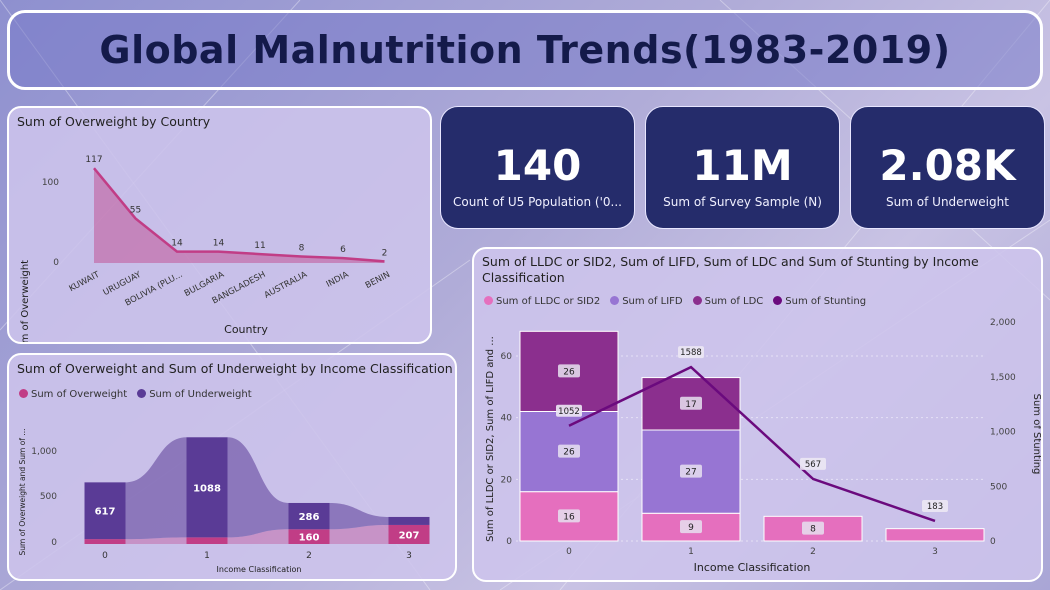  I want to click on overweight-area-fill, so click(239, 215).